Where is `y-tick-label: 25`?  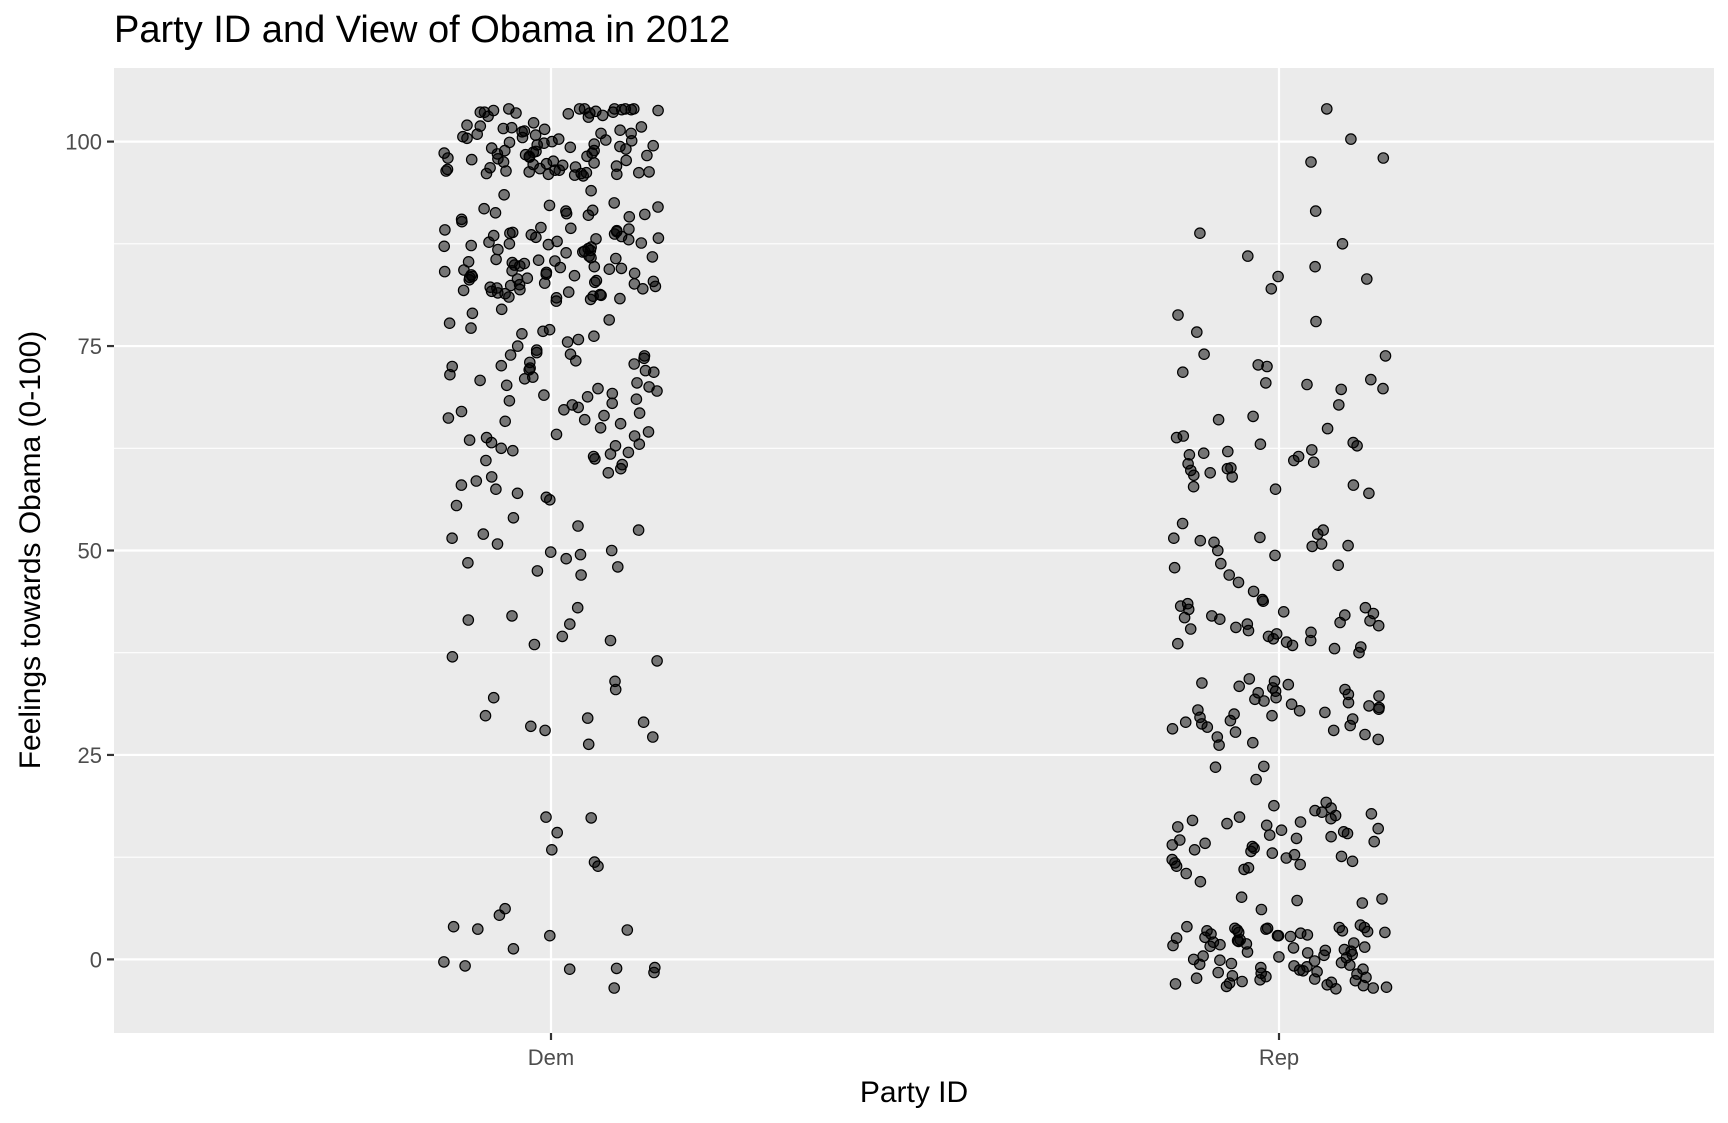 y-tick-label: 25 is located at coordinates (90, 755).